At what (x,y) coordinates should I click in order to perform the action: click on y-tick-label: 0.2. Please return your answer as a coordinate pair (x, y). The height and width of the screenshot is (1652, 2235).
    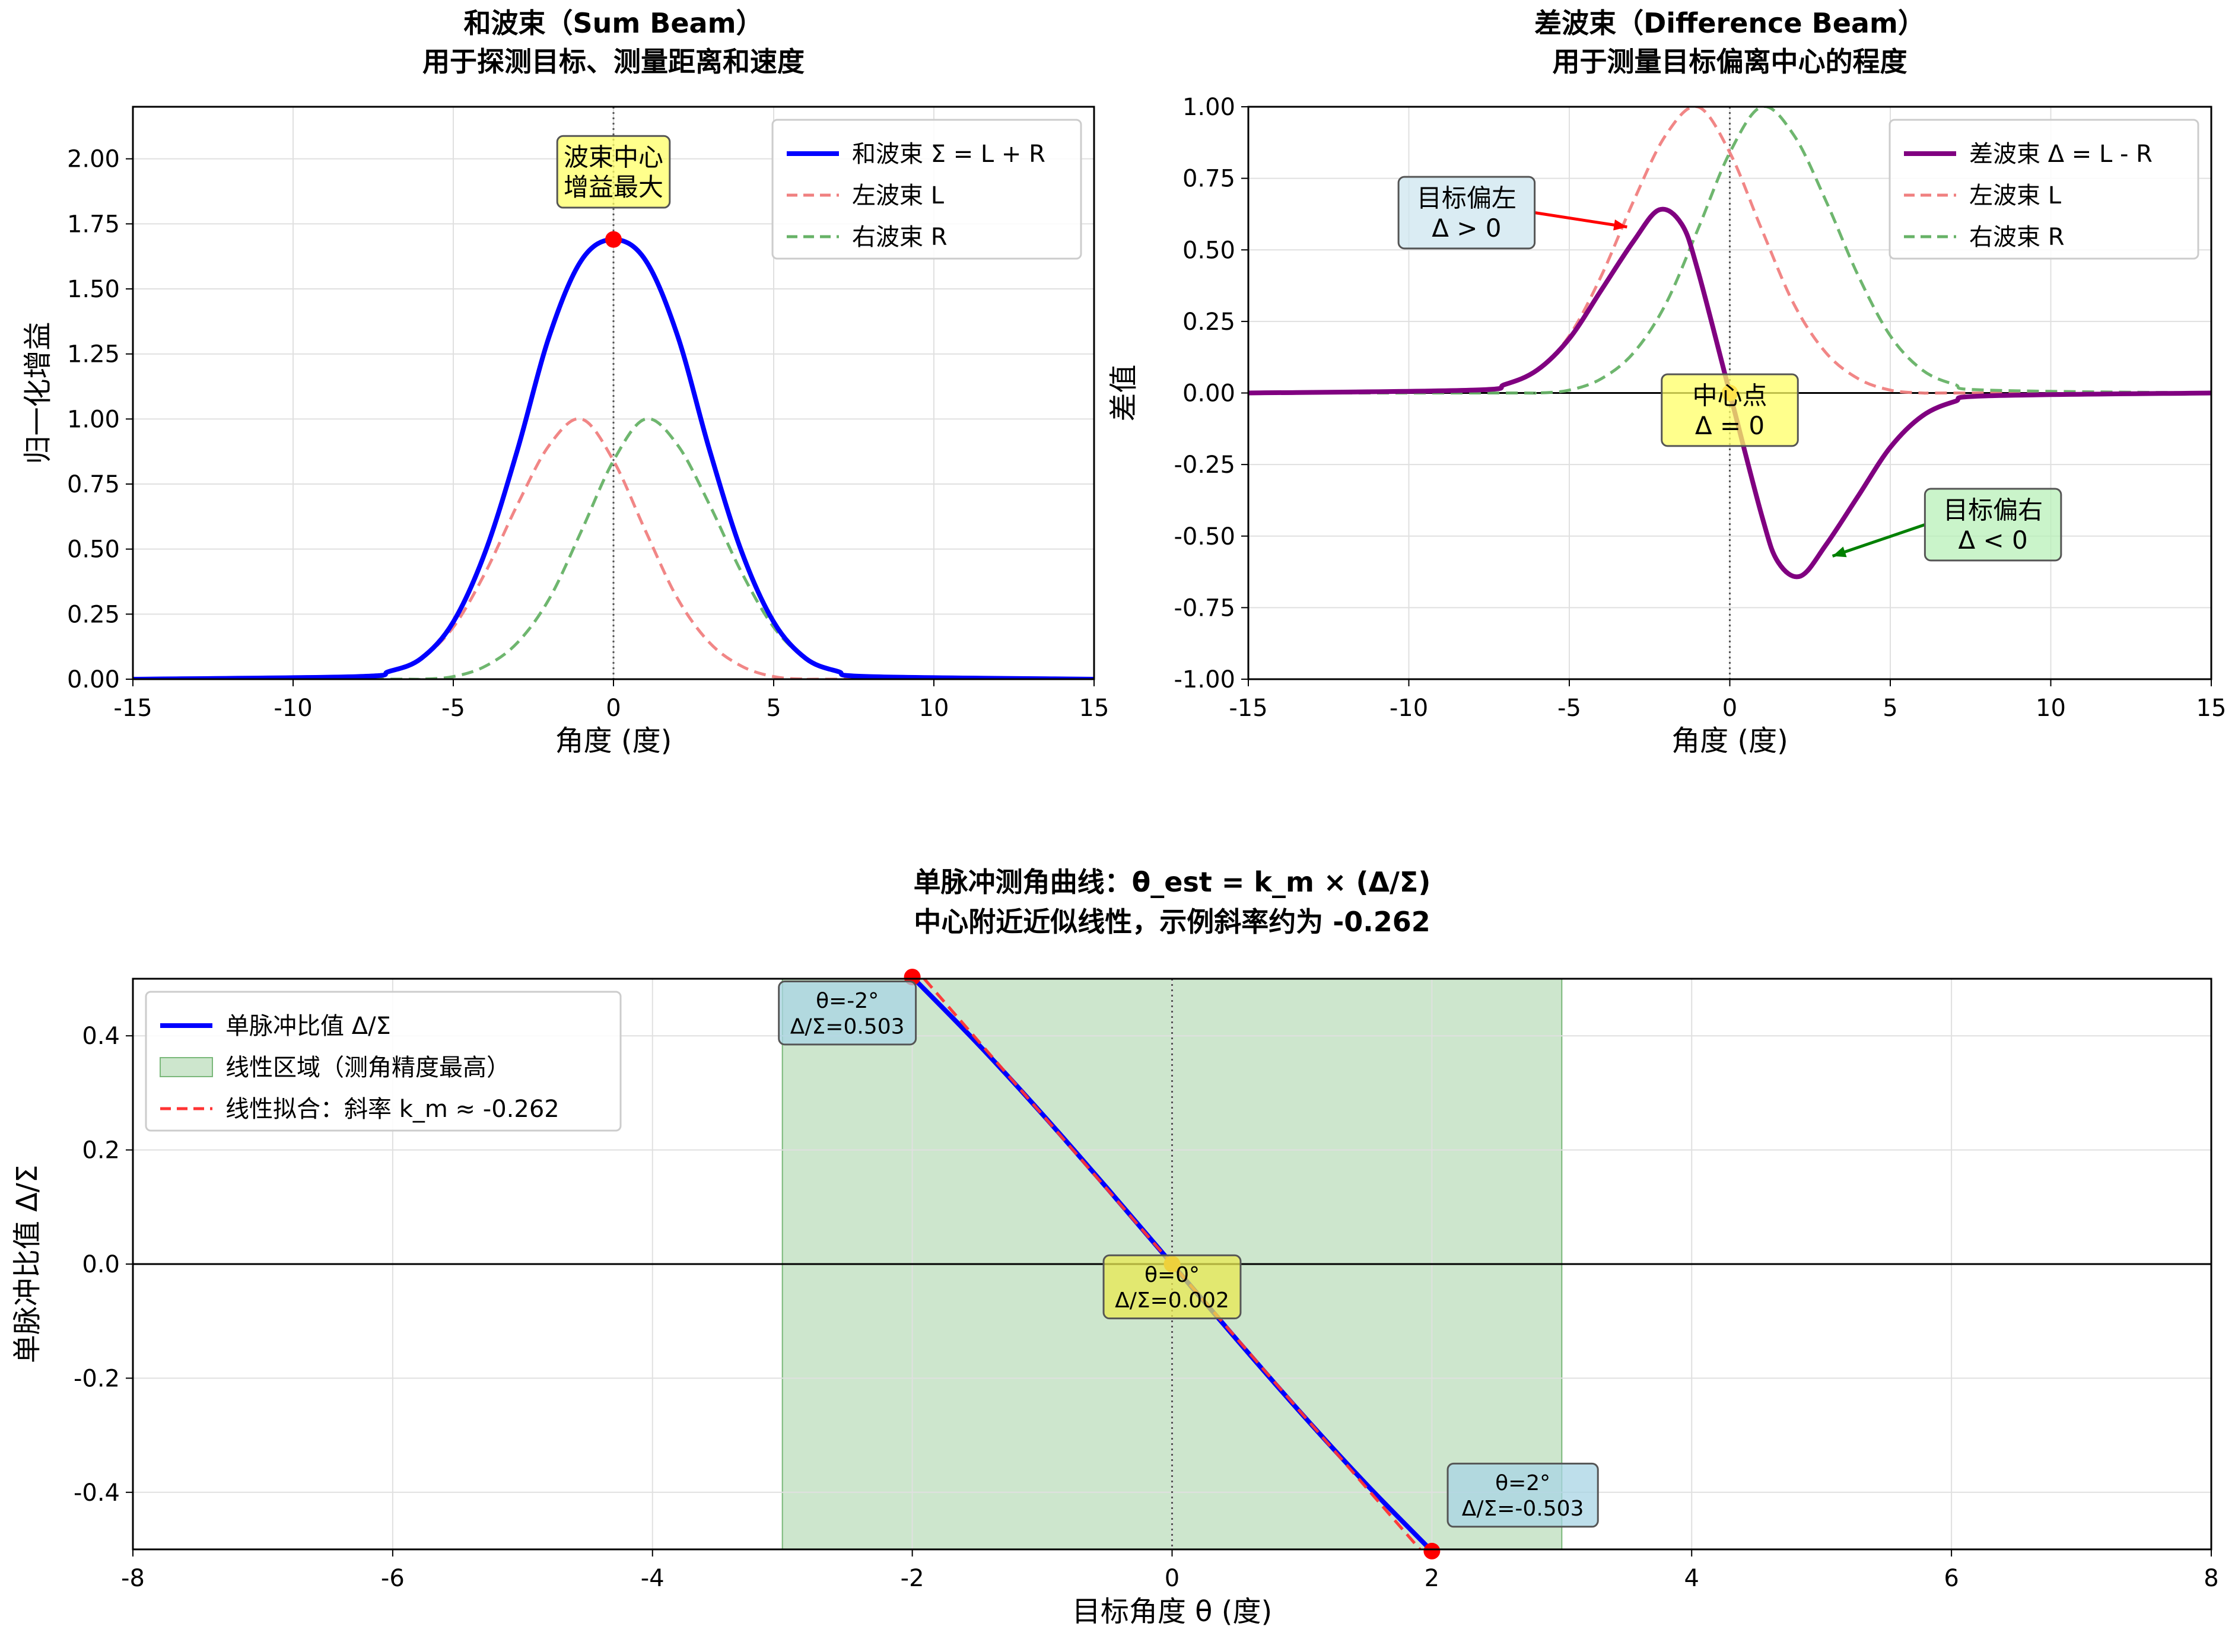
    Looking at the image, I should click on (101, 1150).